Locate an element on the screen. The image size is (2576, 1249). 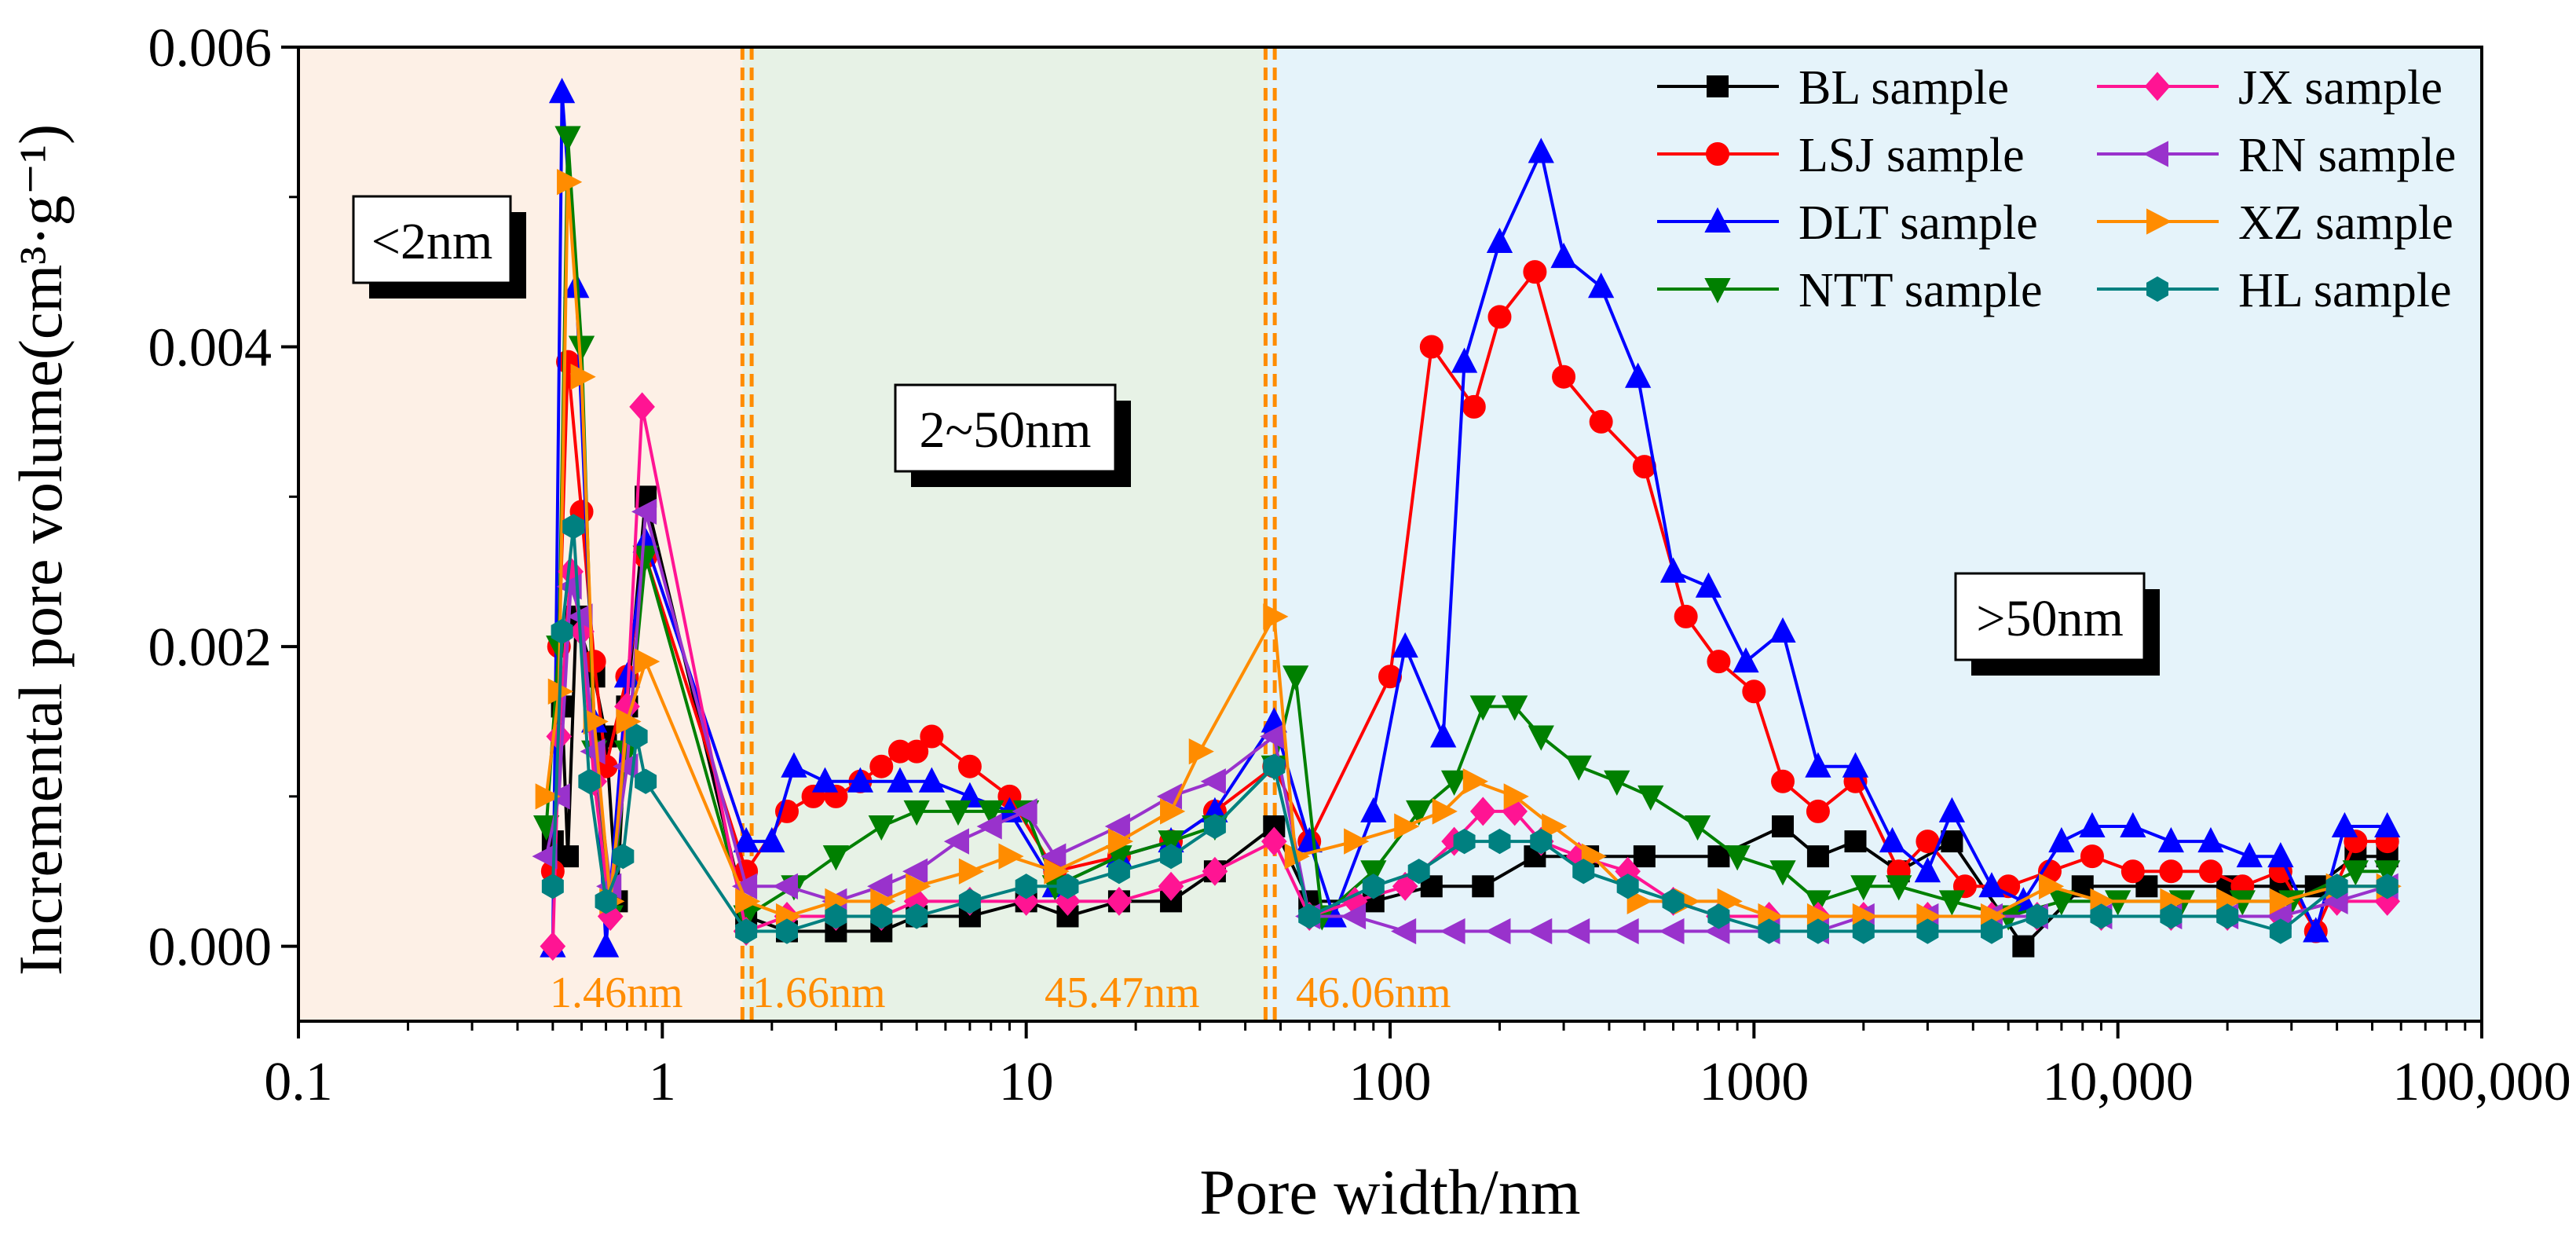
x-tick-label: 1000 is located at coordinates (1754, 1082).